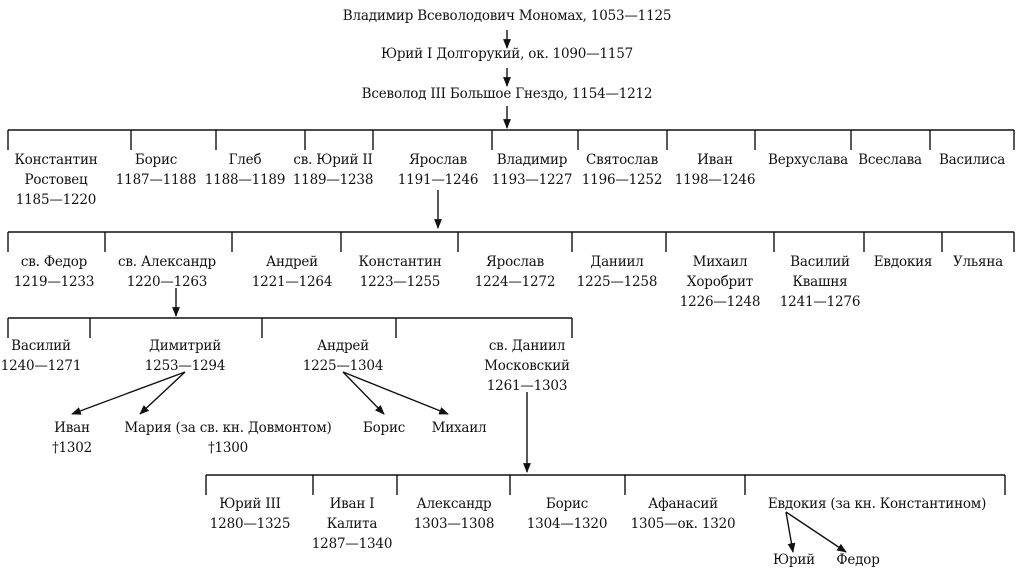 This screenshot has width=1024, height=574. I want to click on person-line: 1189—1238, so click(333, 180).